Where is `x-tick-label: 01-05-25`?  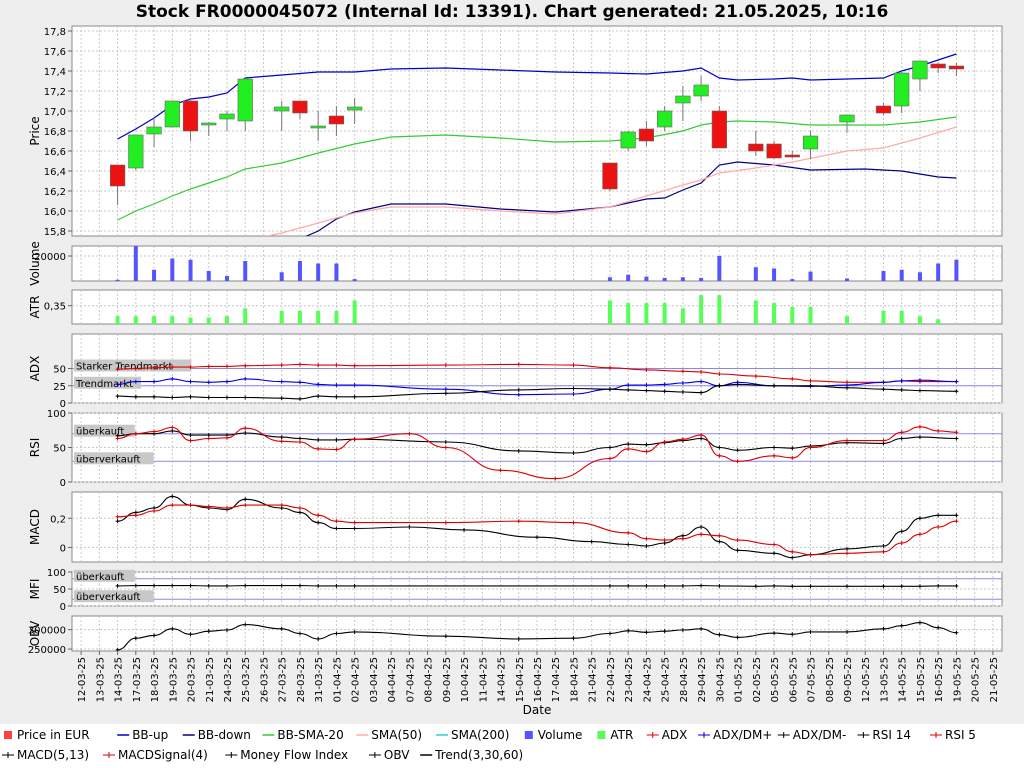 x-tick-label: 01-05-25 is located at coordinates (739, 679).